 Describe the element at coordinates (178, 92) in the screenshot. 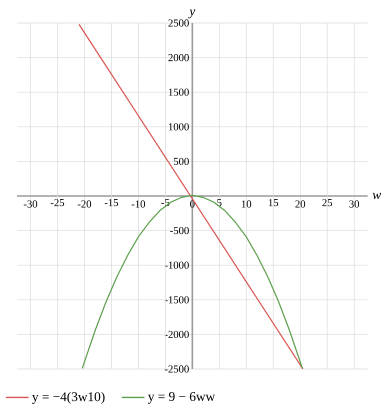

I see `y-tick-label: 1500` at that location.